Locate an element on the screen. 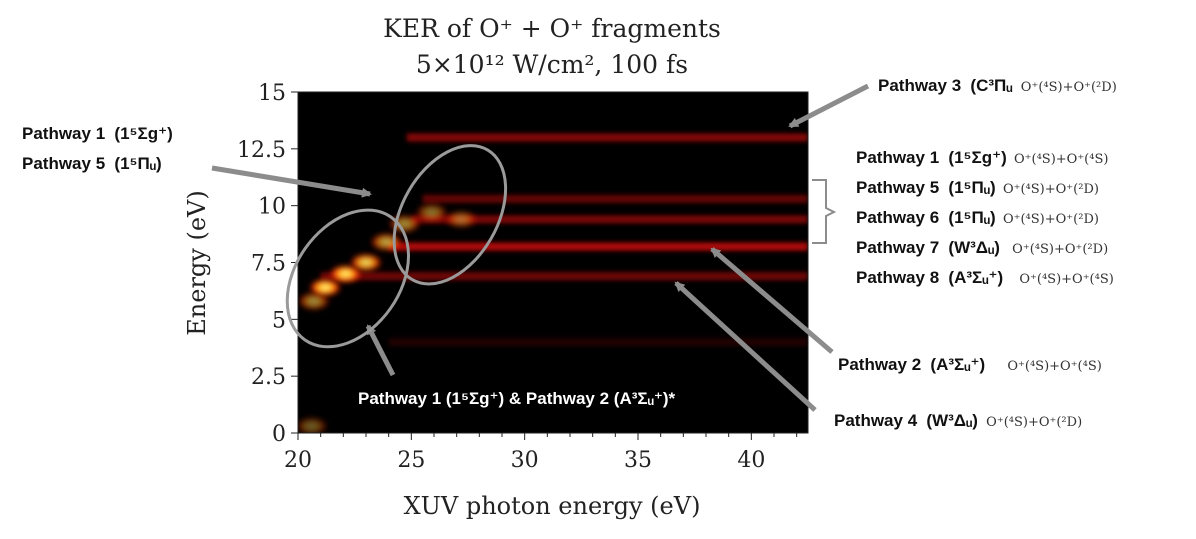 This screenshot has height=539, width=1196. y-tick-label: 5 is located at coordinates (279, 320).